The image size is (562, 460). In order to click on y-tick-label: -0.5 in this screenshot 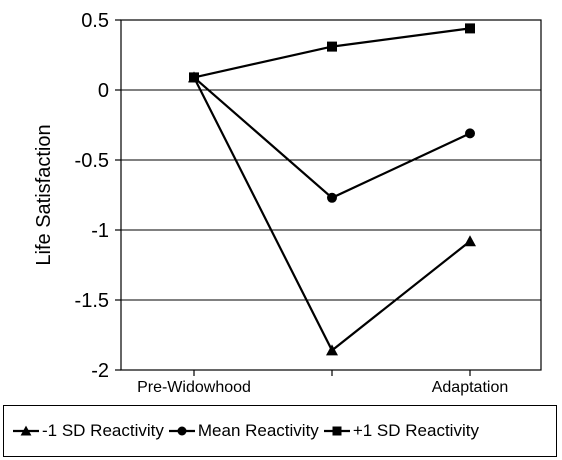, I will do `click(92, 161)`.